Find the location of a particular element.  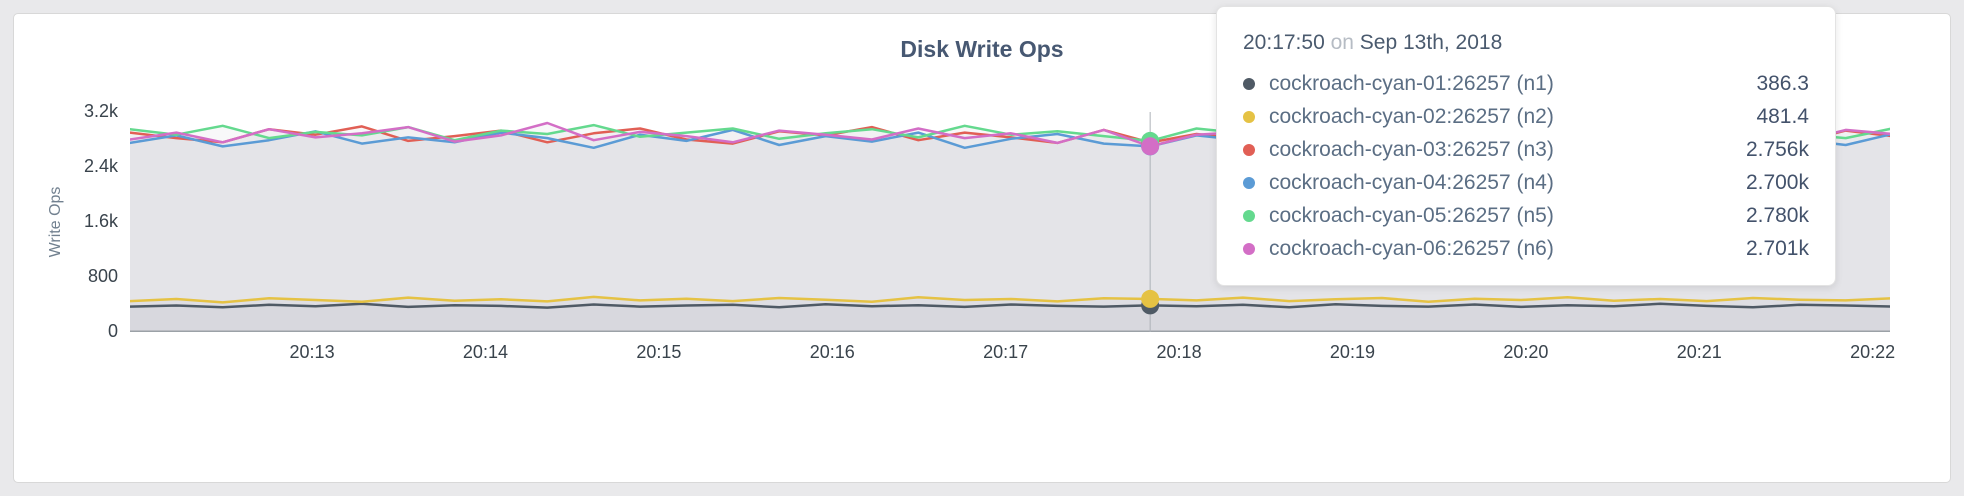

y-tick-label: 1.6k is located at coordinates (100, 221).